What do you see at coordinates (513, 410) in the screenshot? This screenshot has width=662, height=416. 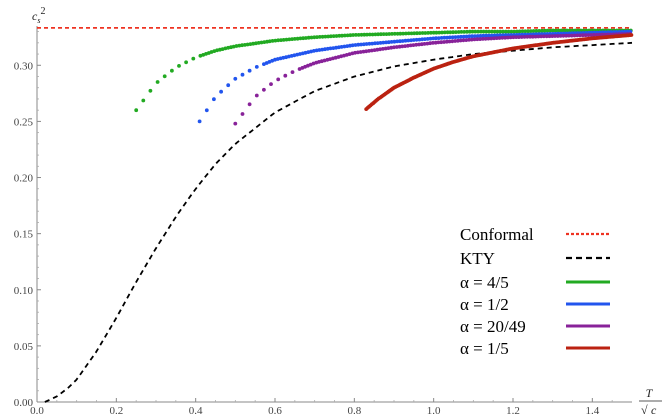 I see `x-tick-label: 1.2` at bounding box center [513, 410].